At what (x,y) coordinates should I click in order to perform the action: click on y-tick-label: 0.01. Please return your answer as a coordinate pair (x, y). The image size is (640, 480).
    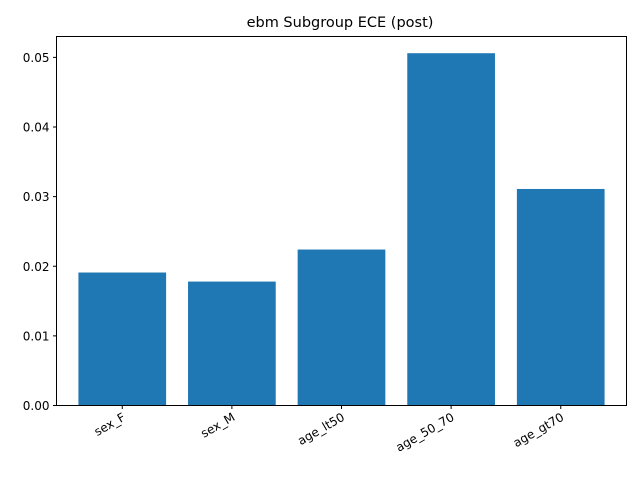
    Looking at the image, I should click on (36, 336).